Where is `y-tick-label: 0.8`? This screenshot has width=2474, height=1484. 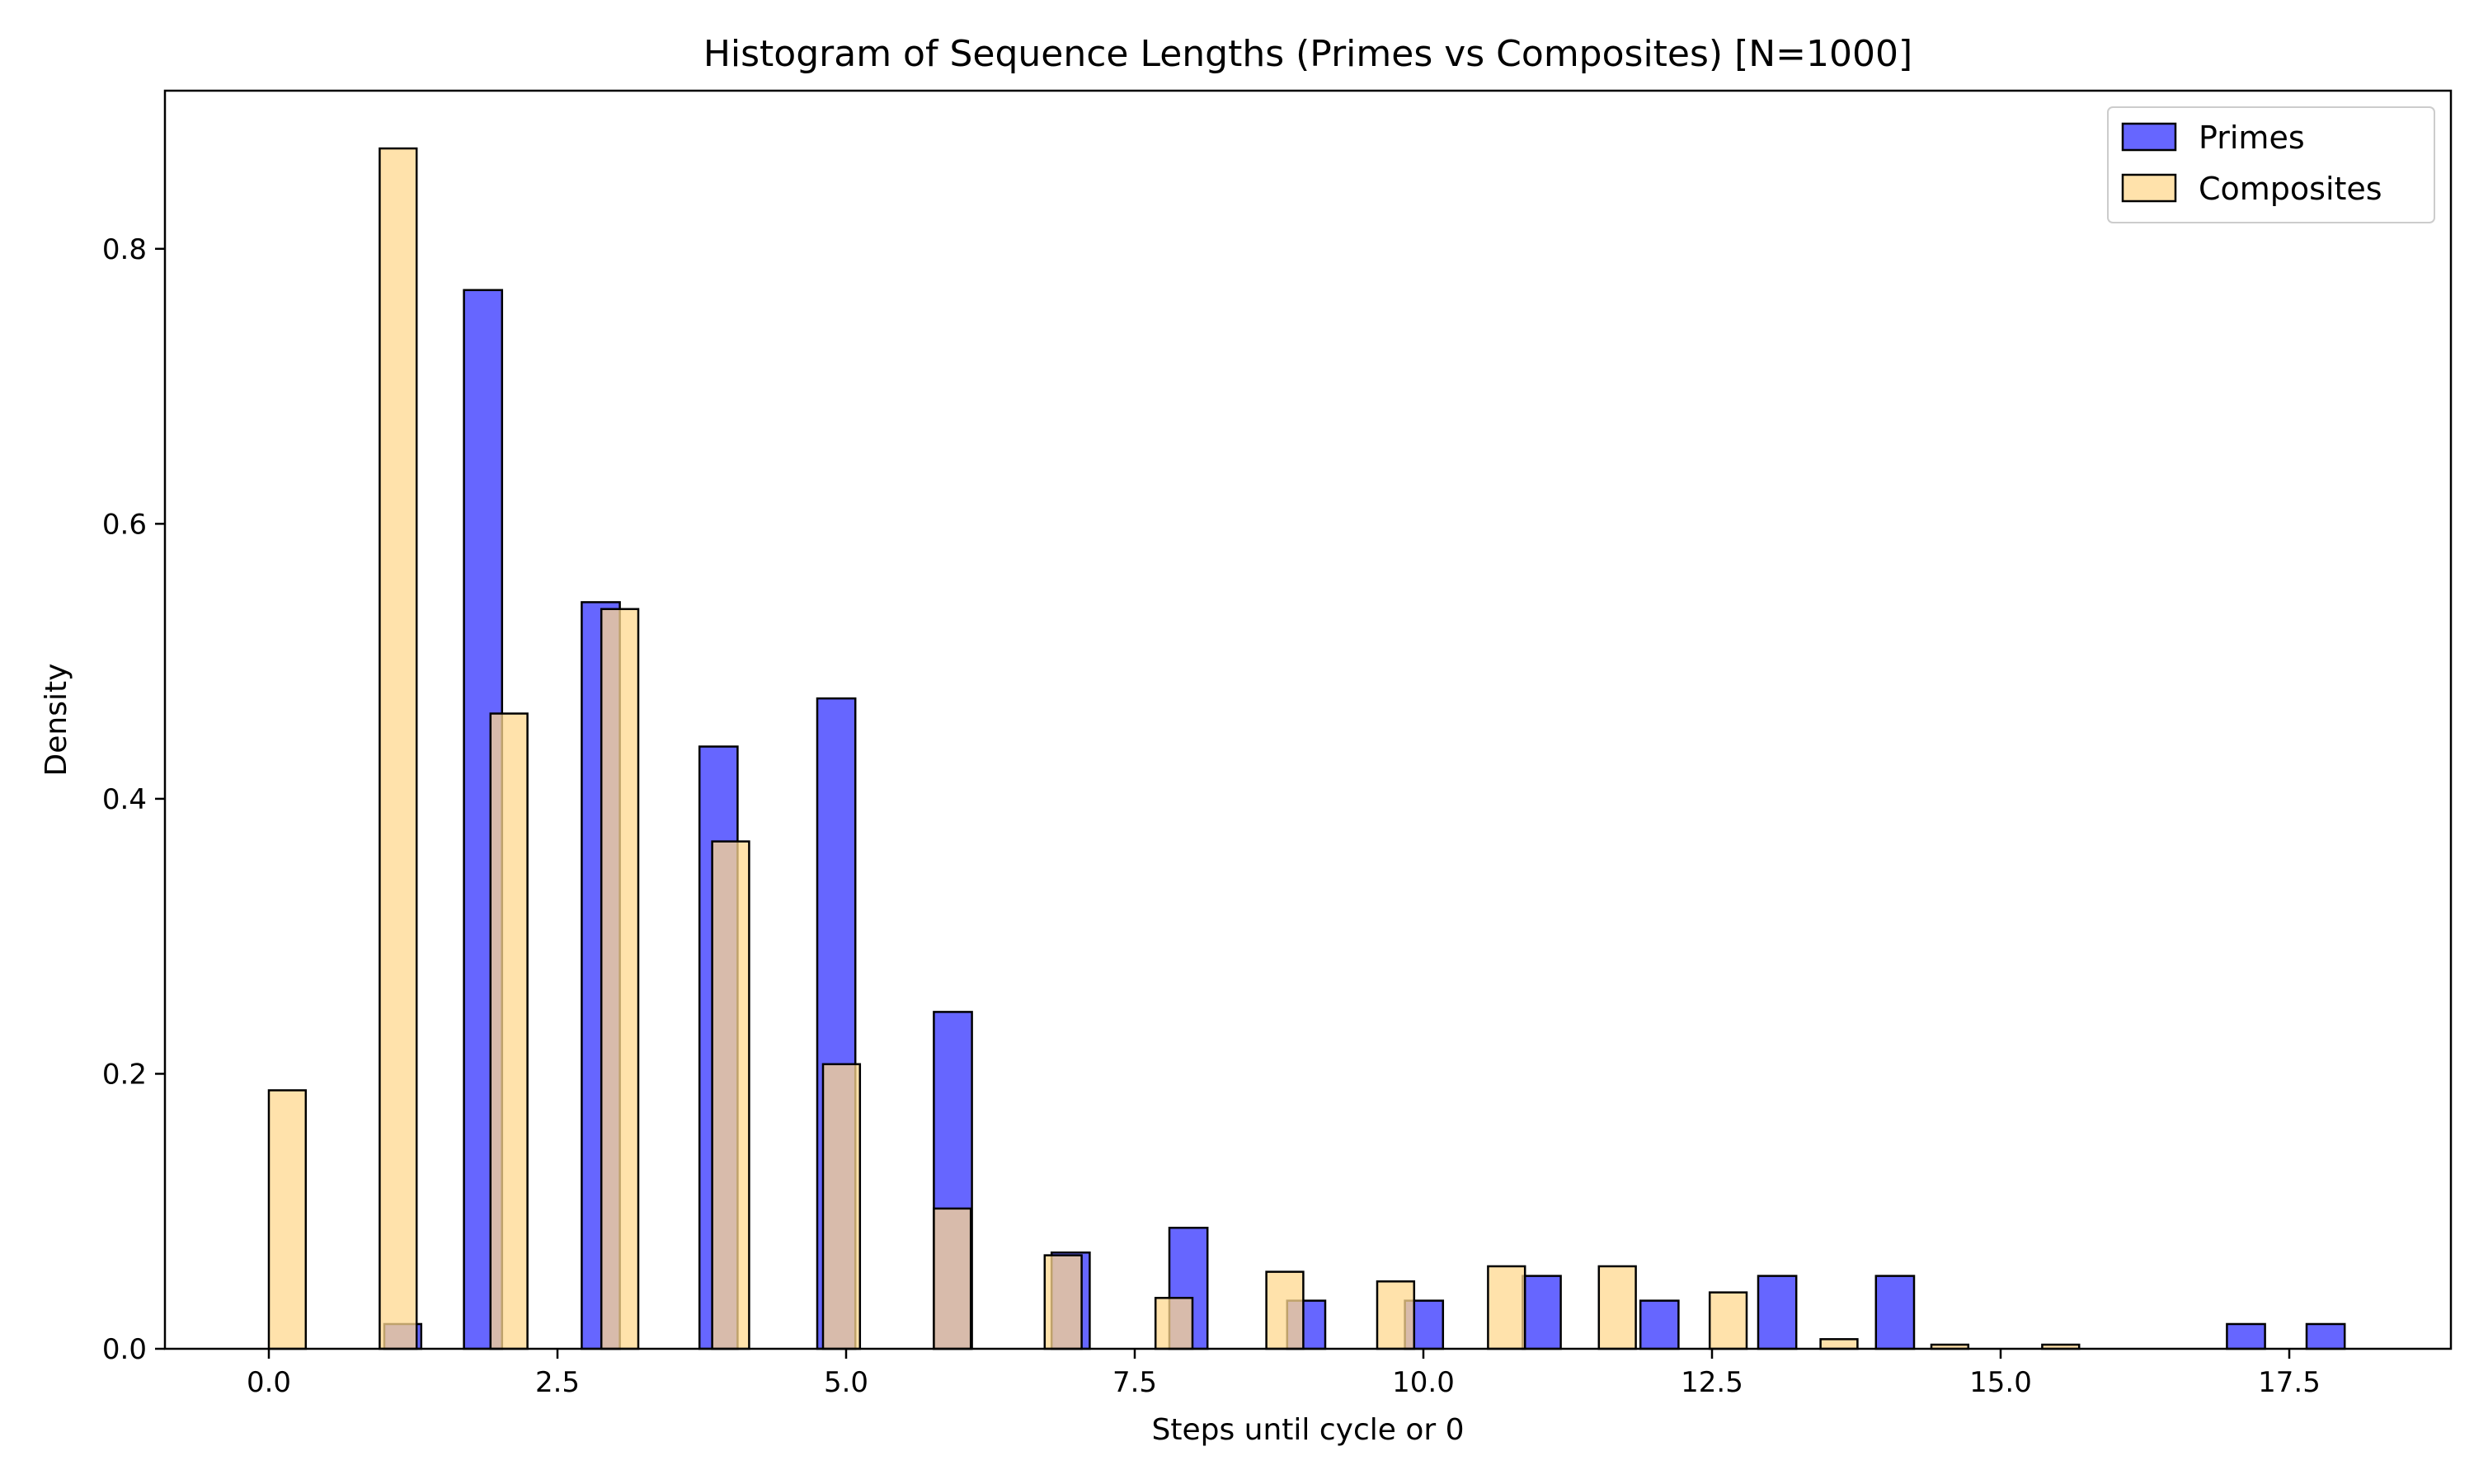 y-tick-label: 0.8 is located at coordinates (124, 249).